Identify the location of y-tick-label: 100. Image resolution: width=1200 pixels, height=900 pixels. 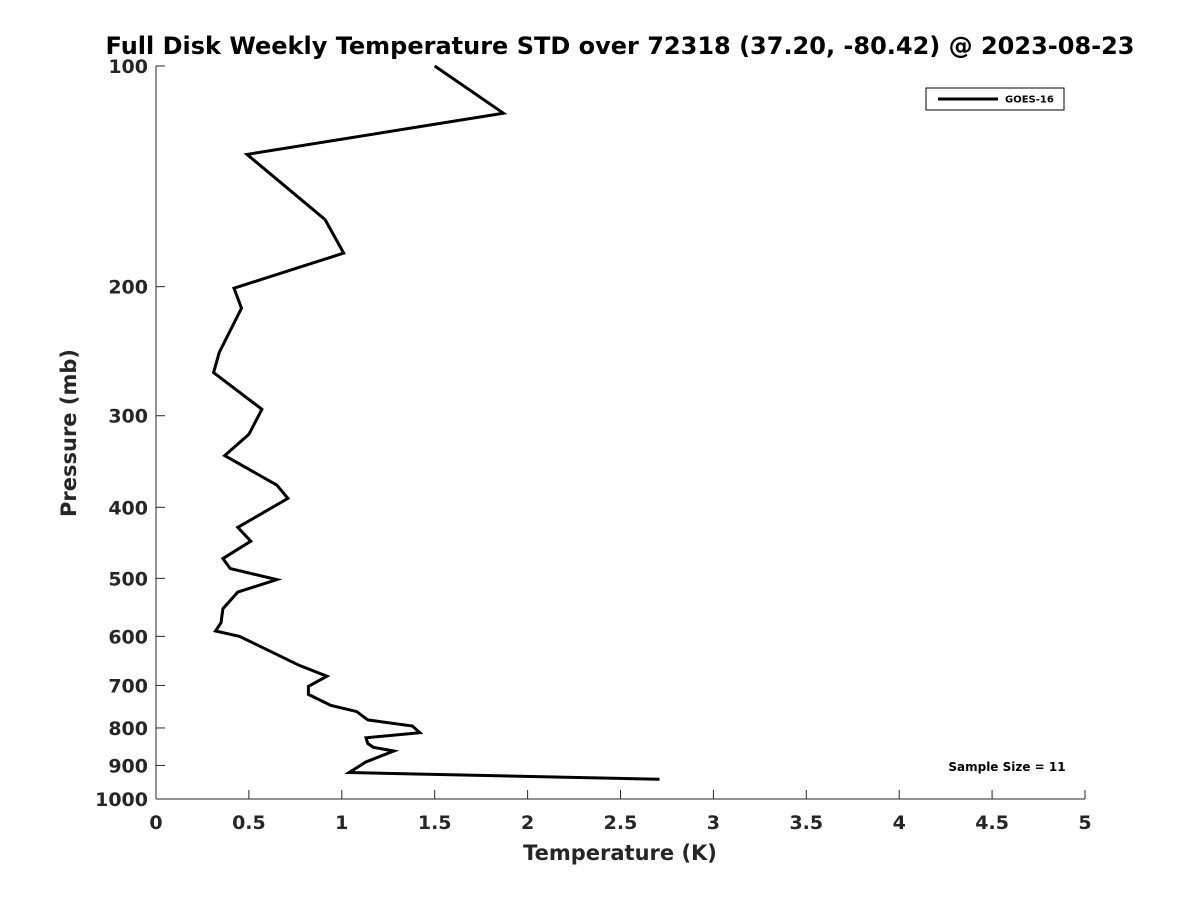
(128, 67).